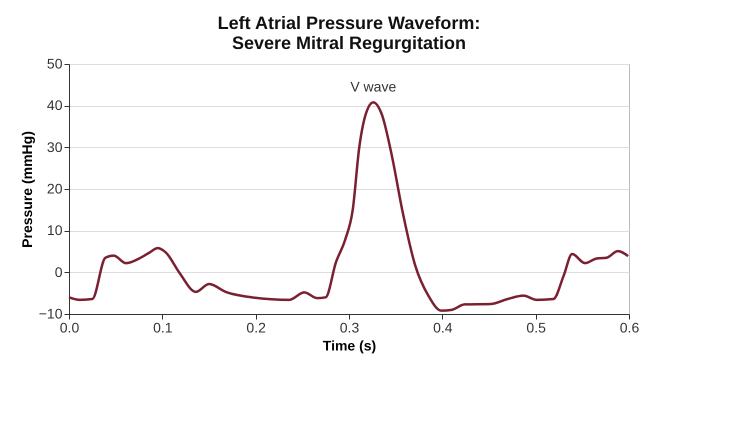 The width and height of the screenshot is (733, 432). Describe the element at coordinates (630, 328) in the screenshot. I see `x-tick-label: 0.6` at that location.